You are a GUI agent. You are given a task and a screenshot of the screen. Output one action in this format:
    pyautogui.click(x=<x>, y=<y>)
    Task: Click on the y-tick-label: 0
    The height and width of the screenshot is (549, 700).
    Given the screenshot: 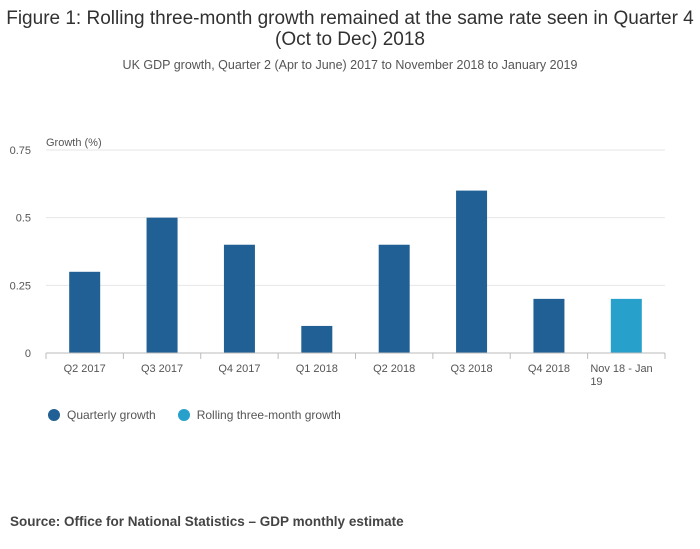 What is the action you would take?
    pyautogui.click(x=28, y=354)
    